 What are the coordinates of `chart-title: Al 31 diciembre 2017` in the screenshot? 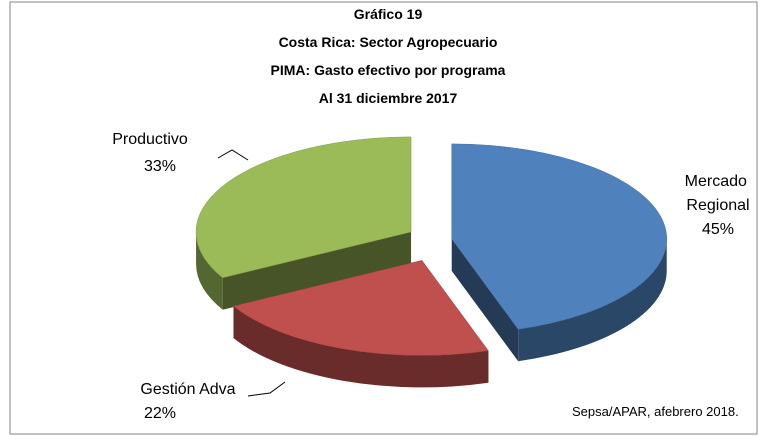 It's located at (388, 98).